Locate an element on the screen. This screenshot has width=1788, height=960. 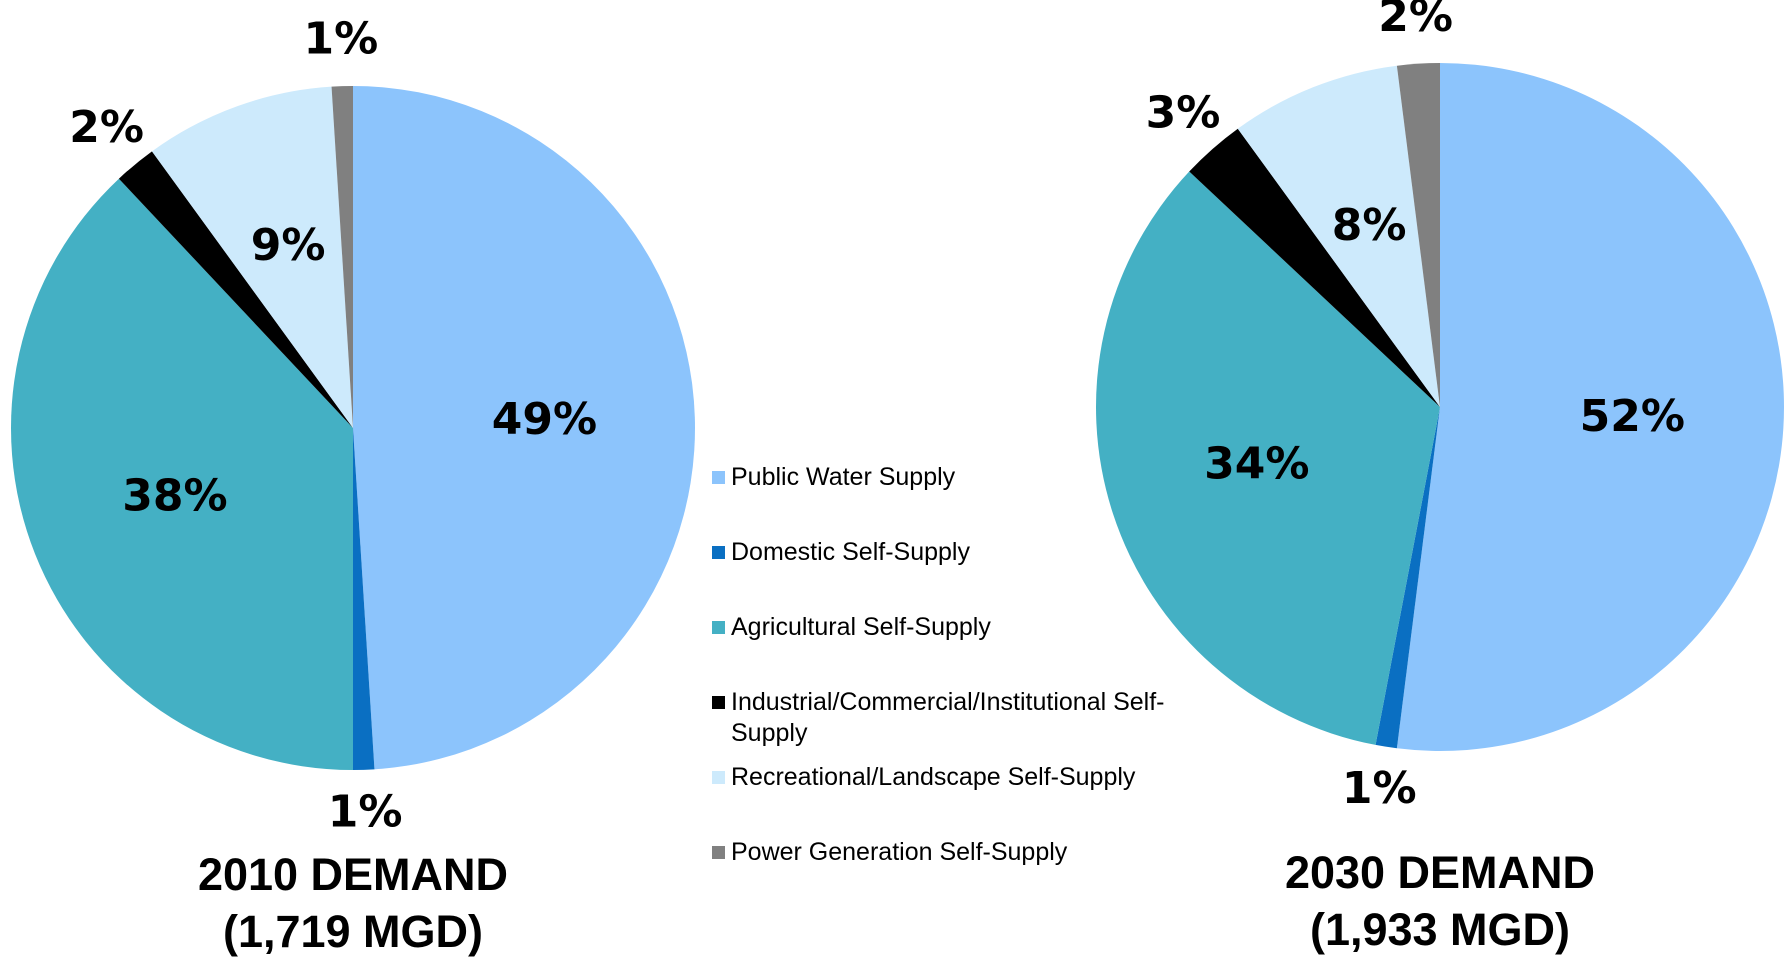
legend-label: Agricultural Self-Supply is located at coordinates (861, 627).